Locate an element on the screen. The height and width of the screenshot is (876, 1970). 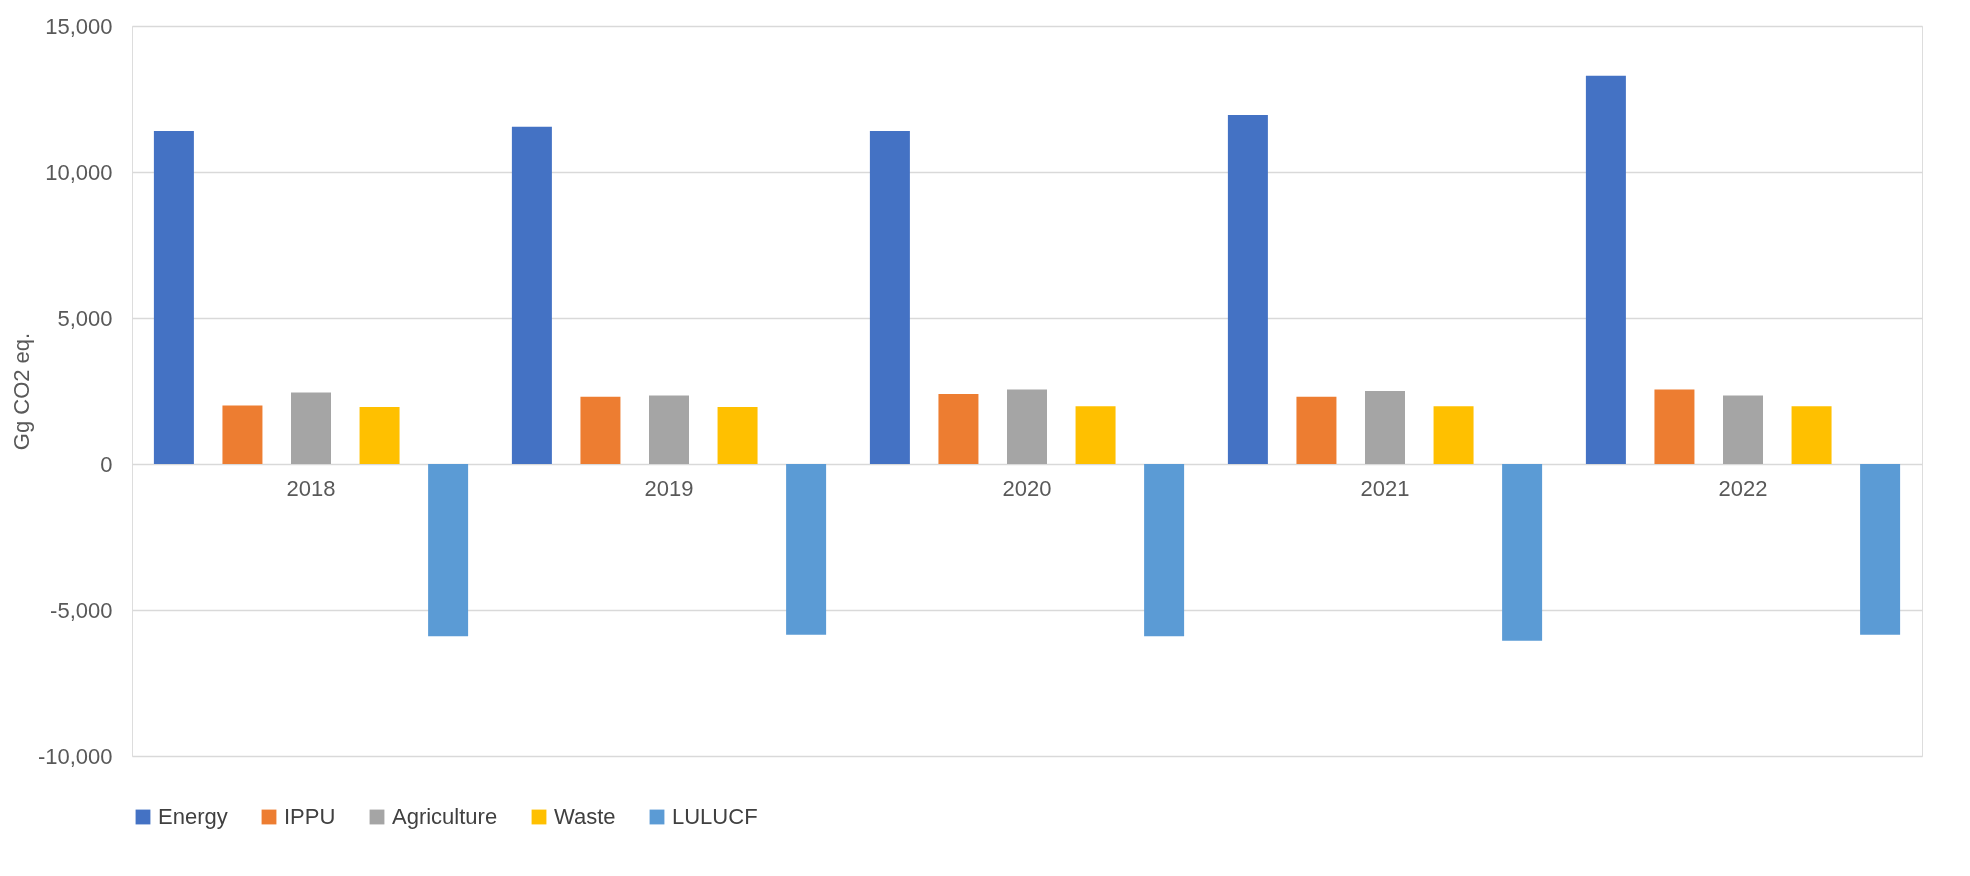
y-tick-label: 10,000 is located at coordinates (79, 172).